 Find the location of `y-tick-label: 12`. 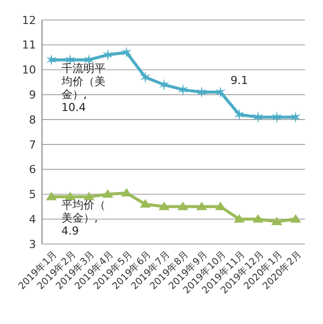

y-tick-label: 12 is located at coordinates (29, 20).